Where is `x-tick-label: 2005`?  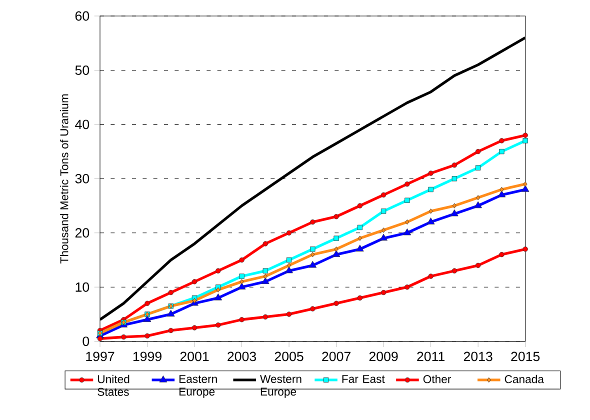
x-tick-label: 2005 is located at coordinates (289, 357).